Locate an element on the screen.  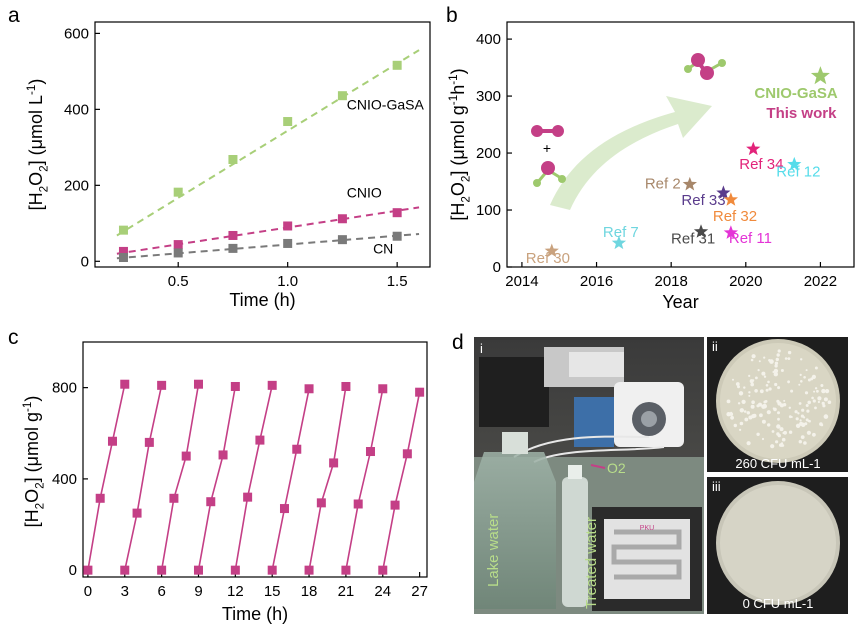
h2o-atom is located at coordinates (562, 179).